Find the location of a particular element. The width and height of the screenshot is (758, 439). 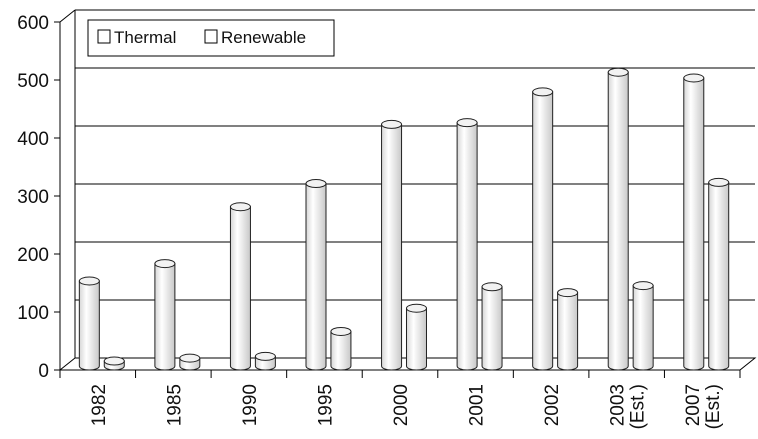

y-axis-ticks: 0 100 200 300 400 500 600 is located at coordinates (38, 197).